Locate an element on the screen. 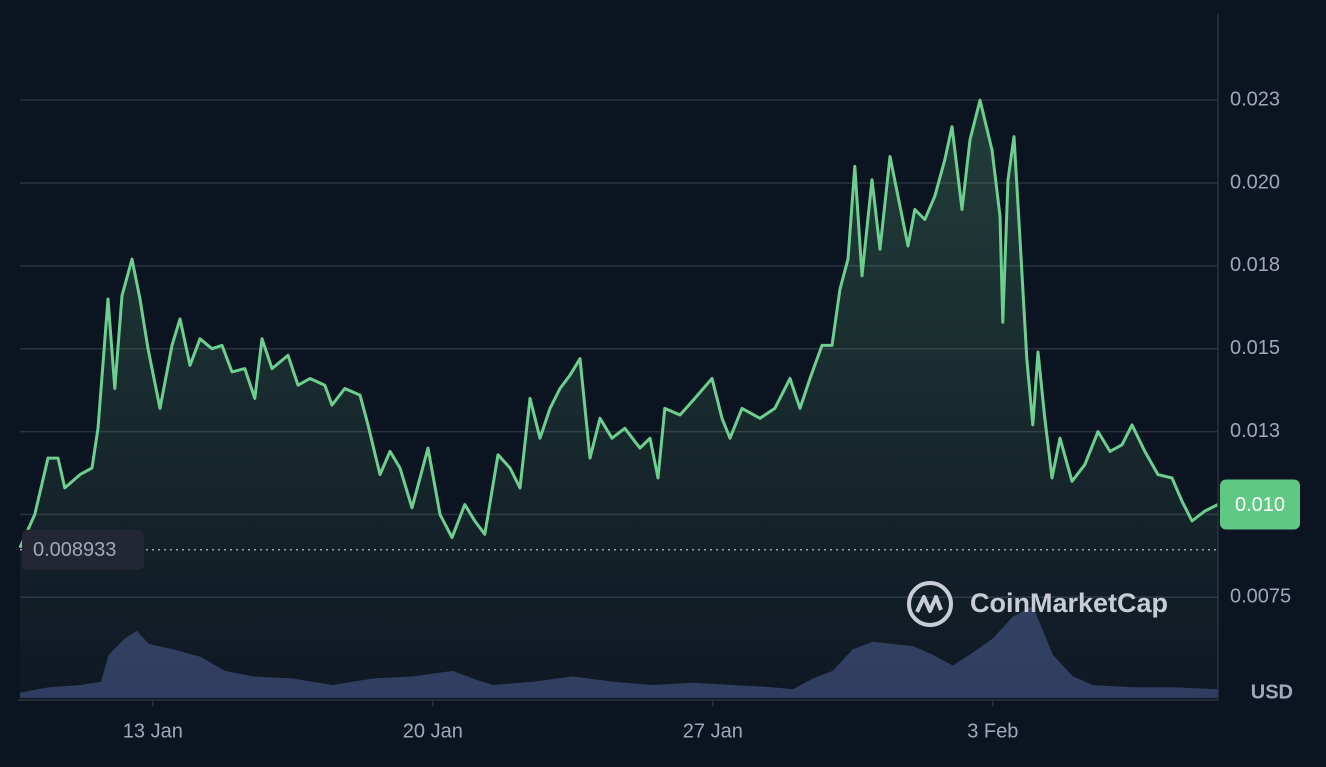  y-tick-label: 0.013 is located at coordinates (1255, 431).